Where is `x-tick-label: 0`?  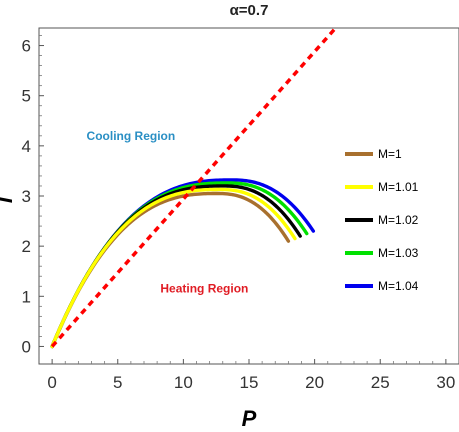
x-tick-label: 0 is located at coordinates (51, 382).